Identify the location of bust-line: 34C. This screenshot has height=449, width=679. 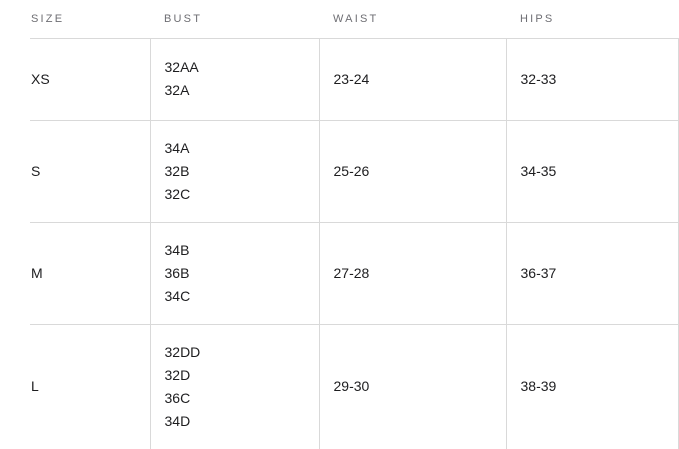
(177, 295).